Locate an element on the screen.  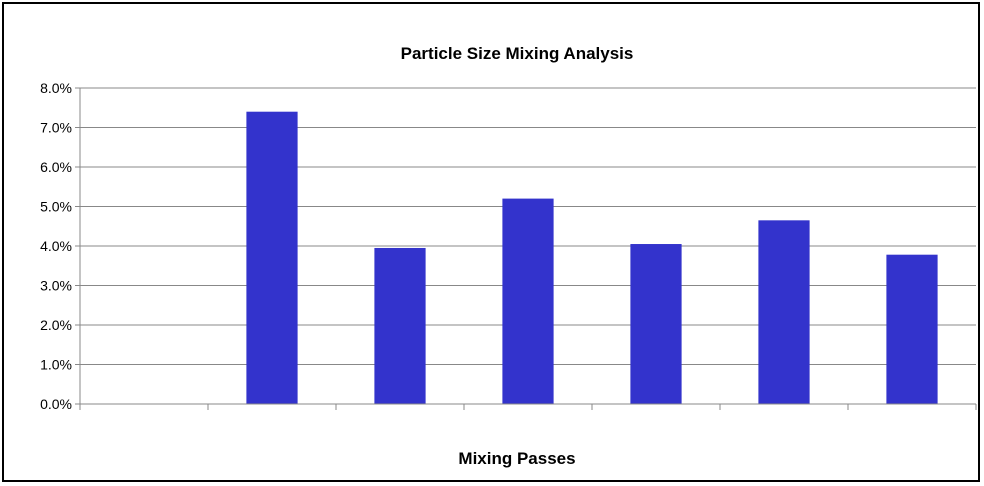
y-tick-label: 0.0% is located at coordinates (56, 404).